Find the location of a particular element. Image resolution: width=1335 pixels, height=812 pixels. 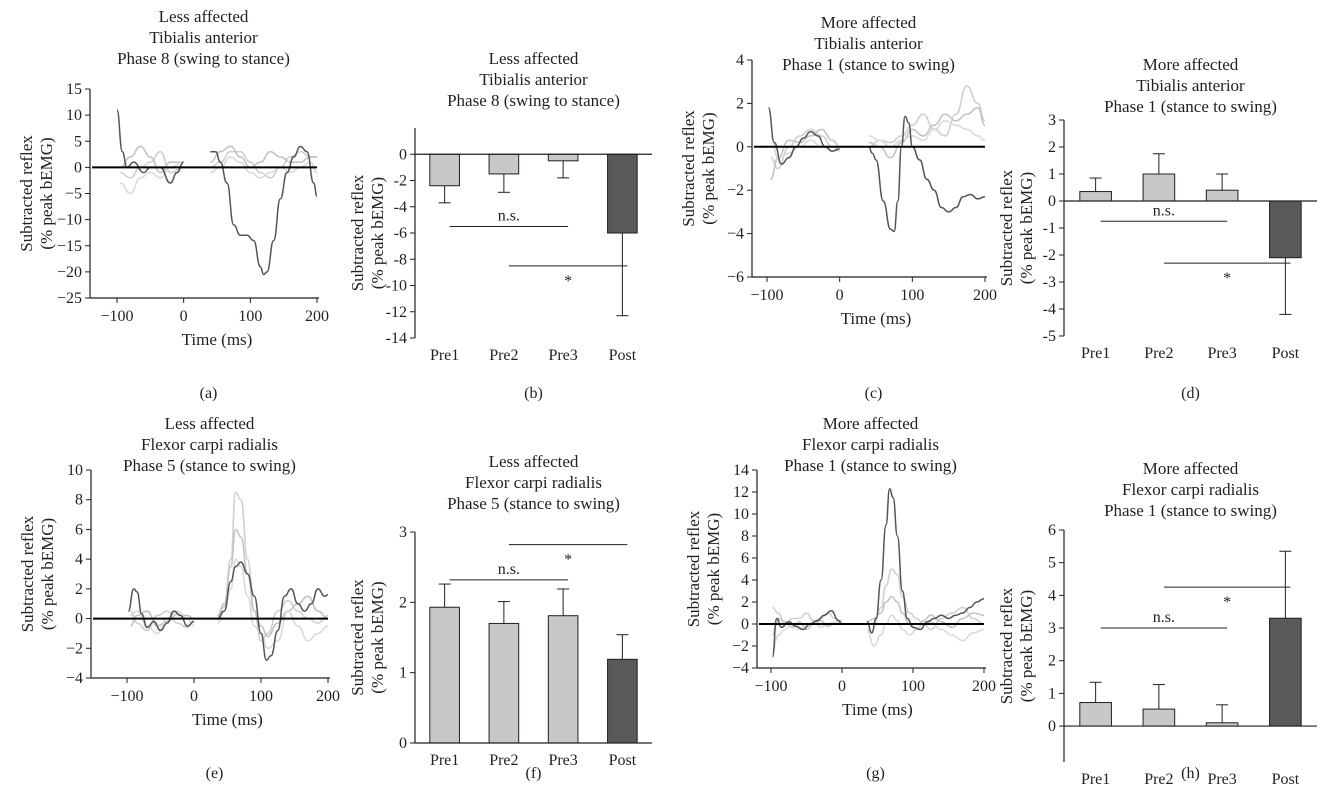

y-tick-label: -3 is located at coordinates (1049, 282).